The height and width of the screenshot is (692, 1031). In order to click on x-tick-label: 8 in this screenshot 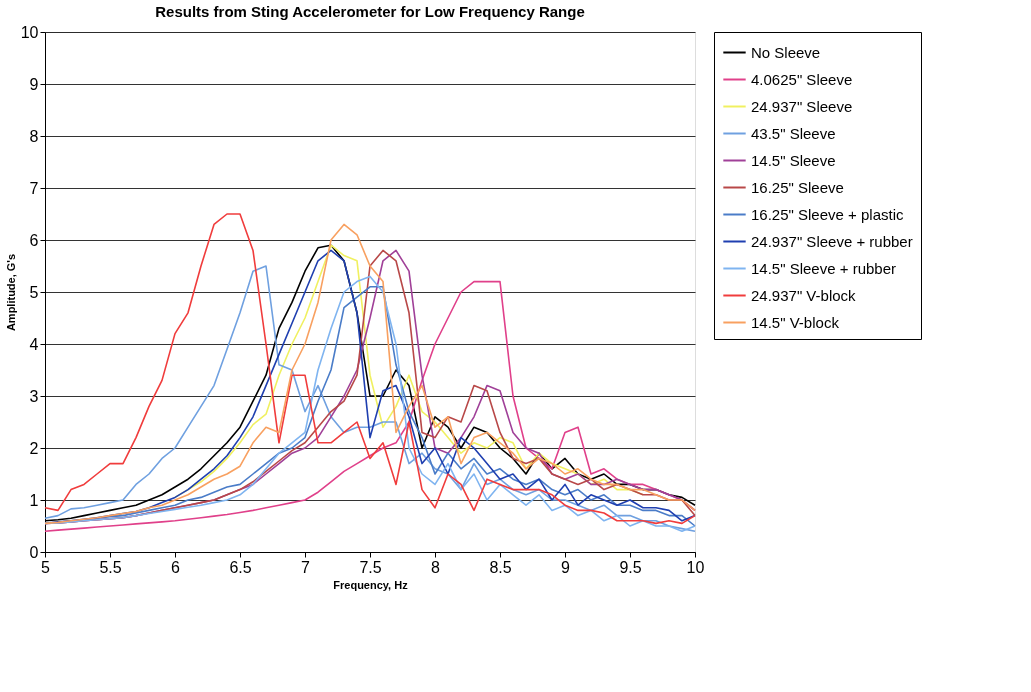, I will do `click(436, 567)`.